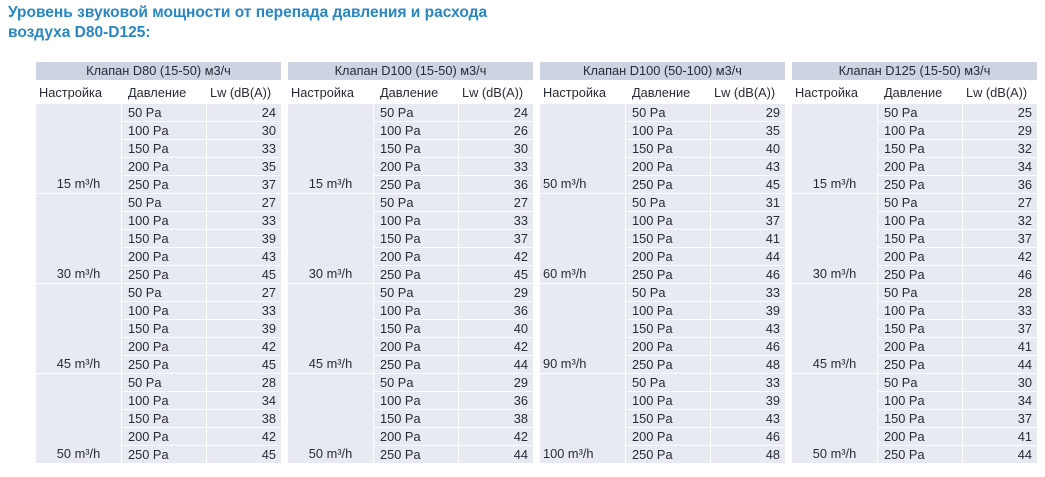  I want to click on table-row: 250 Pa 45, so click(453, 274).